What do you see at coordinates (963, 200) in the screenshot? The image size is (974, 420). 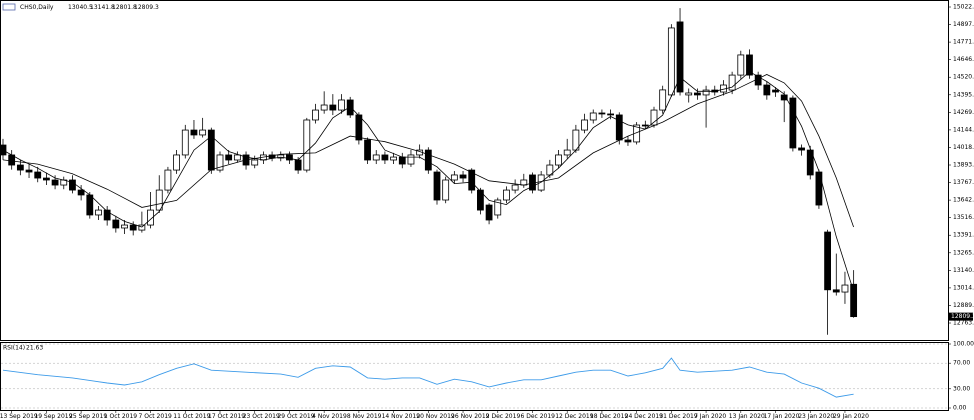 I see `y-tick-label: 13642.2` at bounding box center [963, 200].